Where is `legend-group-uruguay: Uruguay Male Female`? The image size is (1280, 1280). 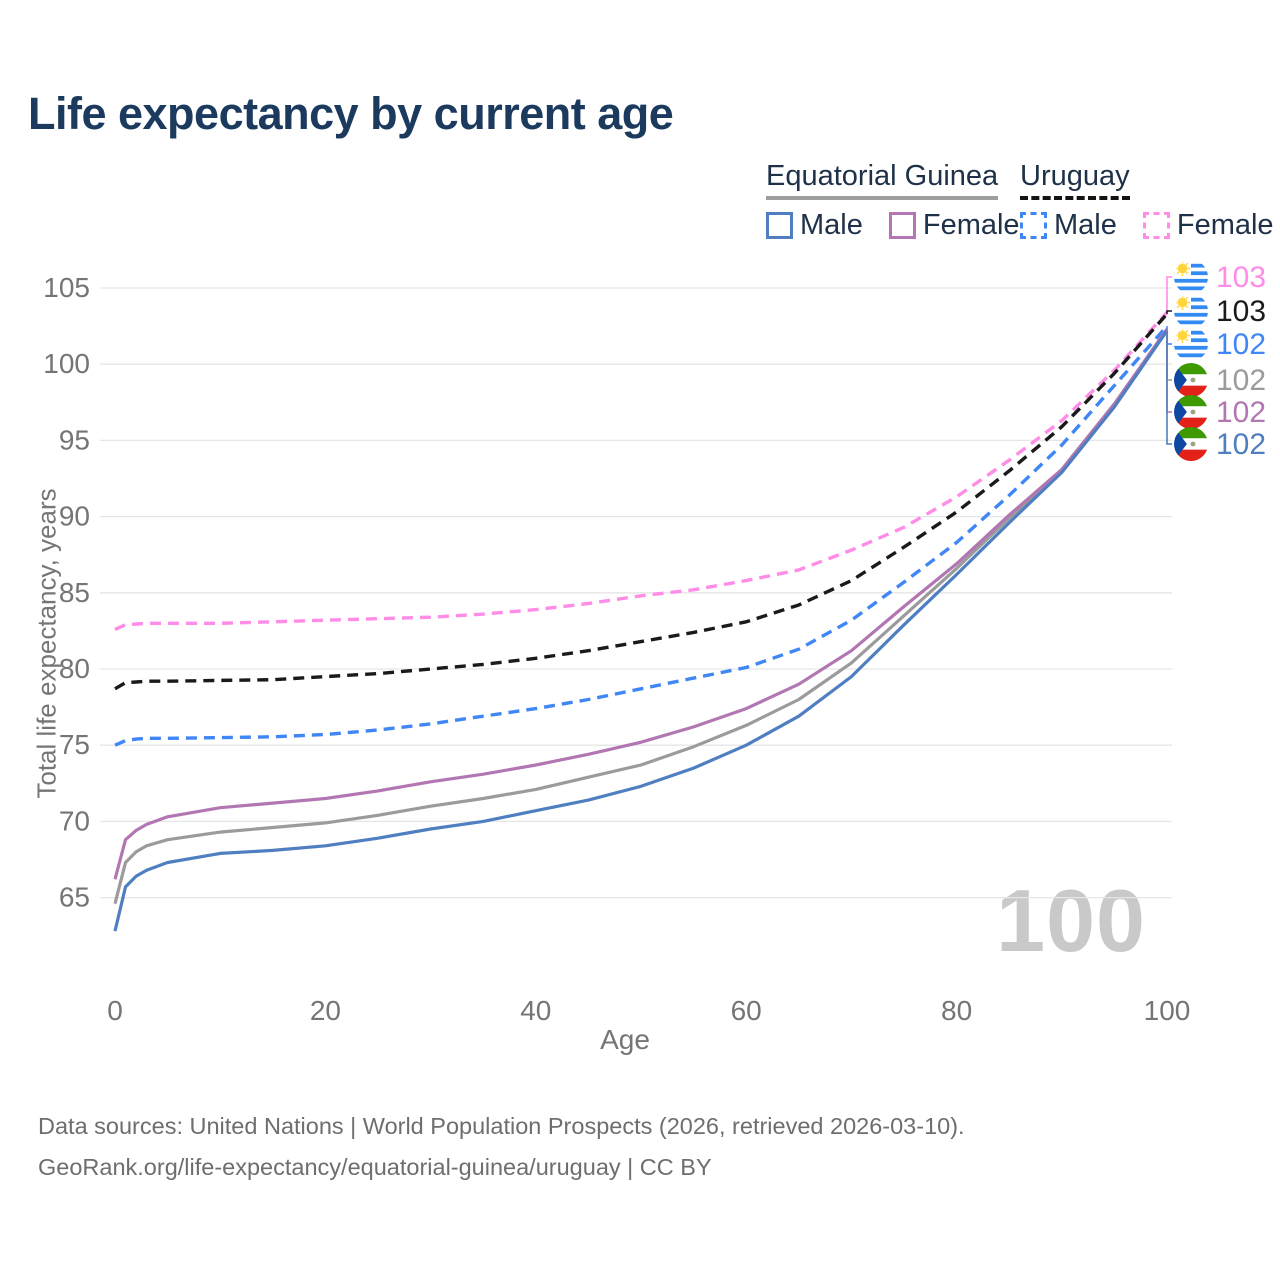 legend-group-uruguay: Uruguay Male Female is located at coordinates (1147, 201).